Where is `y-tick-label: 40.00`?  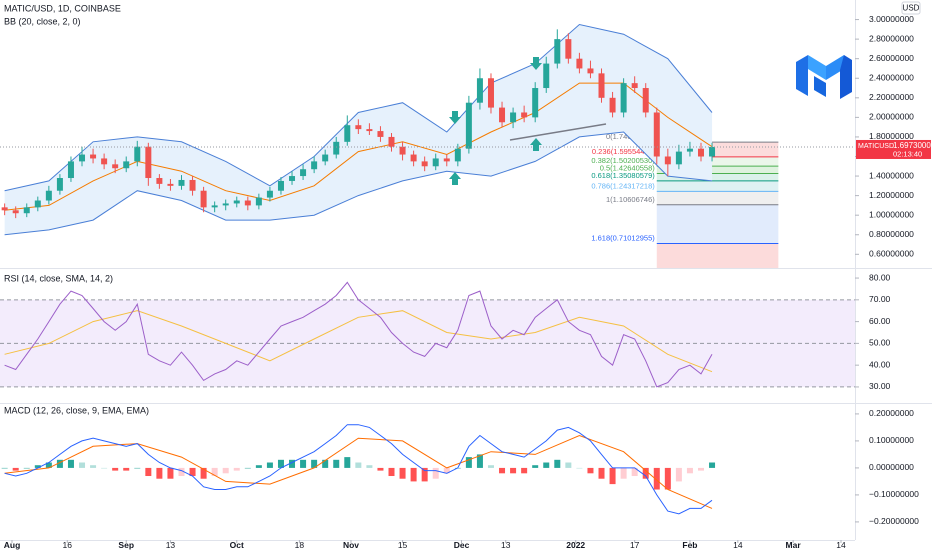
y-tick-label: 40.00 is located at coordinates (880, 364).